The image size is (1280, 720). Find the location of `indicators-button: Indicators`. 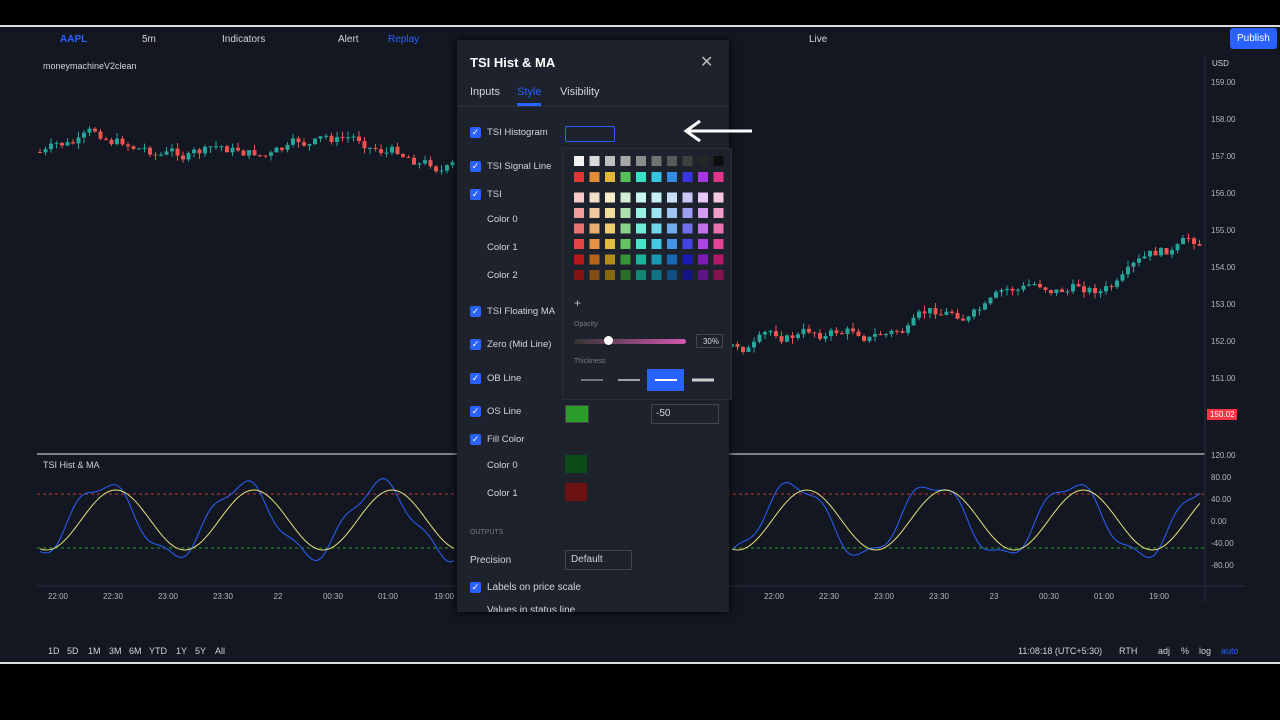

indicators-button: Indicators is located at coordinates (244, 39).